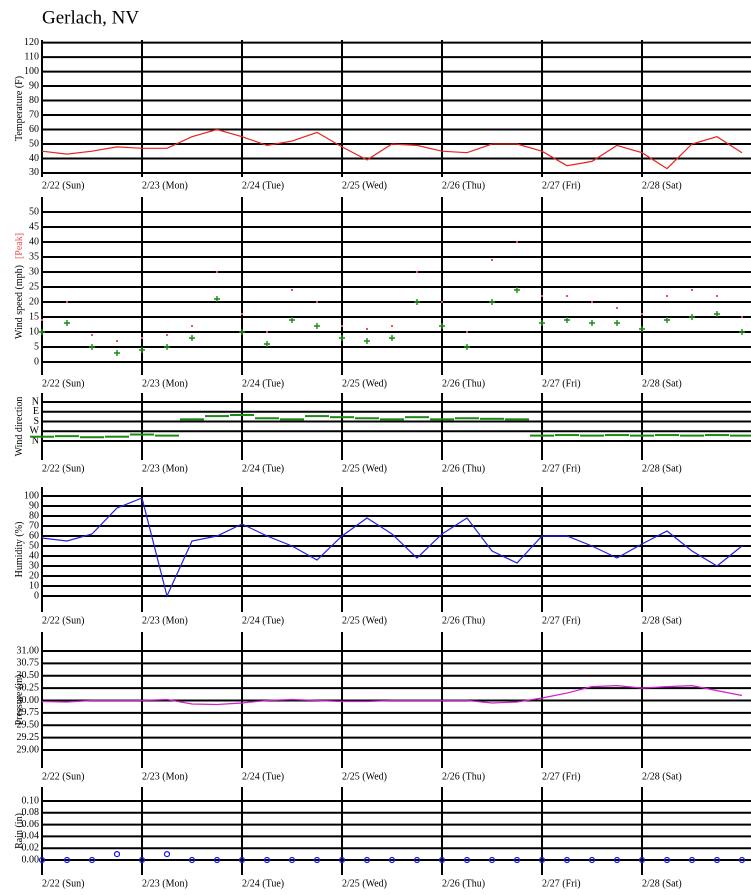  Describe the element at coordinates (31, 812) in the screenshot. I see `y-tick-label: 0.08` at that location.